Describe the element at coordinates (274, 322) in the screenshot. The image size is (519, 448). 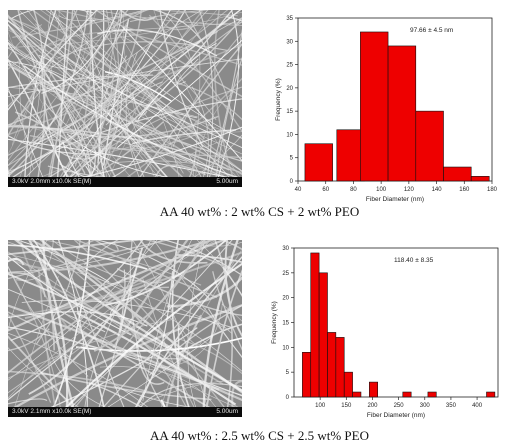
I see `y-axis-label: Frequency (%)` at that location.